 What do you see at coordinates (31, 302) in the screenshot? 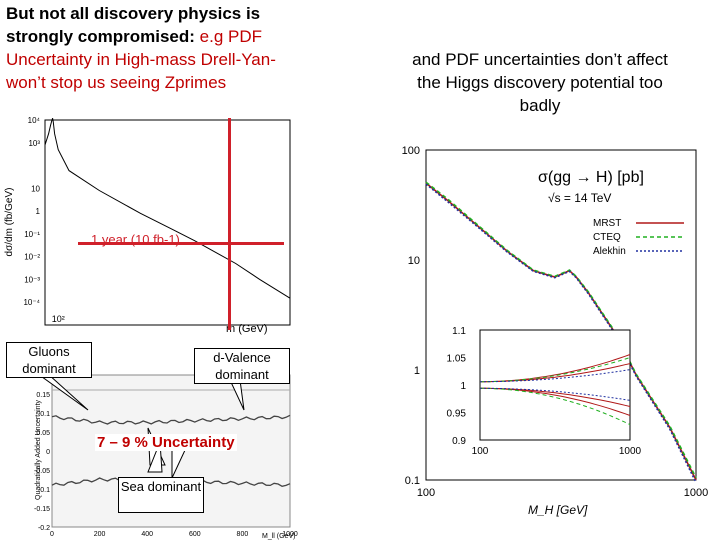
I see `dy-y-tick-label: 10⁻⁴` at bounding box center [31, 302].